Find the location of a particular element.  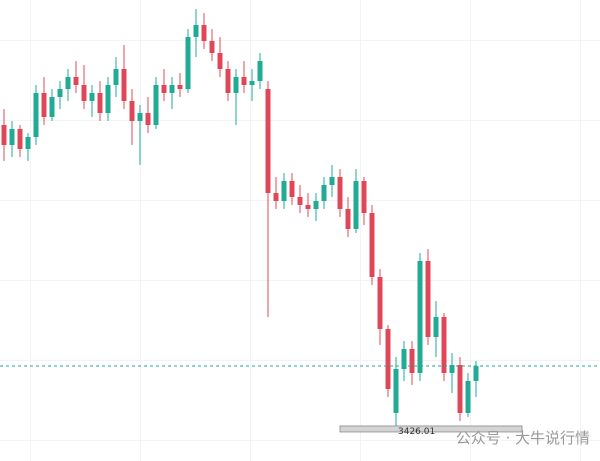

low-marker-label: 3426.01 is located at coordinates (416, 432).